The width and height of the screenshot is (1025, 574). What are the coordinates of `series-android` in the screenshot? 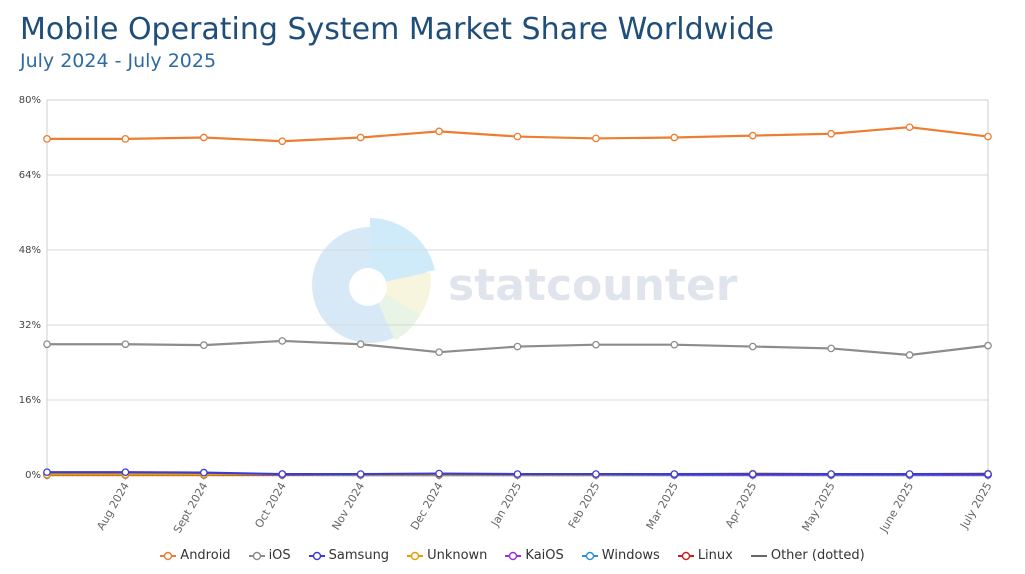 It's located at (517, 134).